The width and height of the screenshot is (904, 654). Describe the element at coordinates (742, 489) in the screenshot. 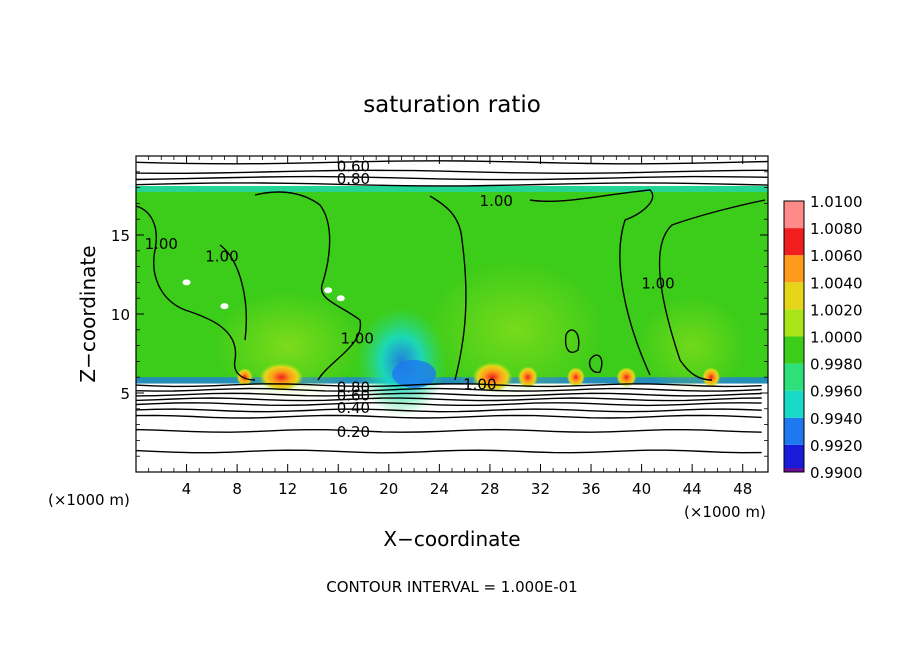

I see `x-tick-label: 48` at that location.